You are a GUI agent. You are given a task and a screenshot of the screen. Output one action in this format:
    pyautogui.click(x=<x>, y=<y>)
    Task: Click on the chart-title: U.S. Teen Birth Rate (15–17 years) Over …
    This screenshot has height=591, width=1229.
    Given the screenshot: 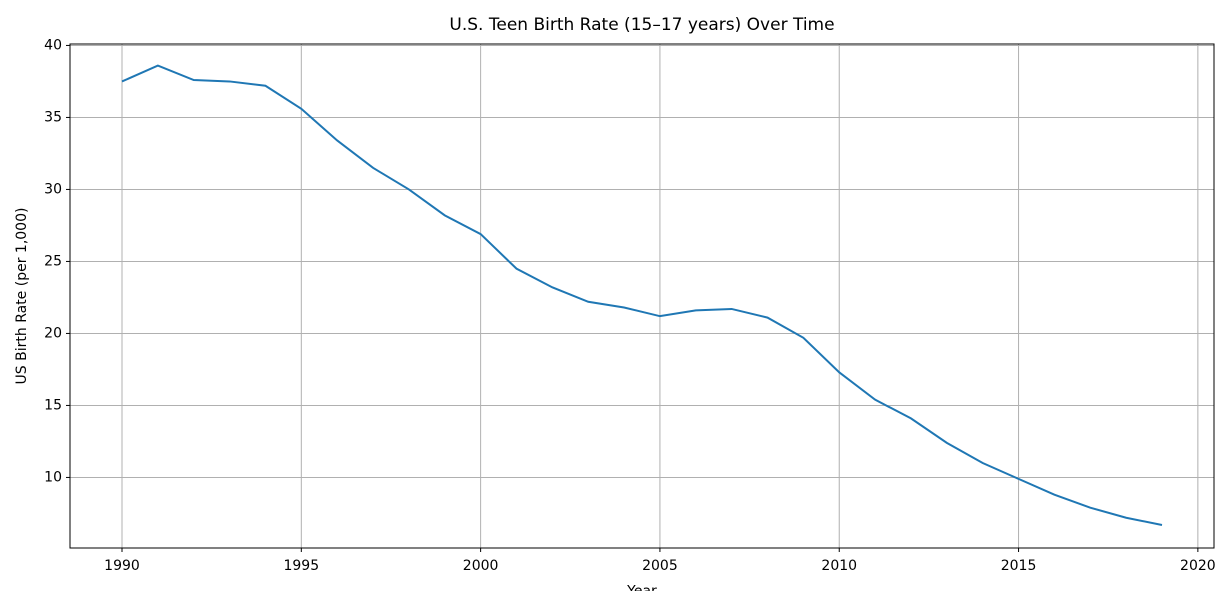 What is the action you would take?
    pyautogui.click(x=641, y=25)
    